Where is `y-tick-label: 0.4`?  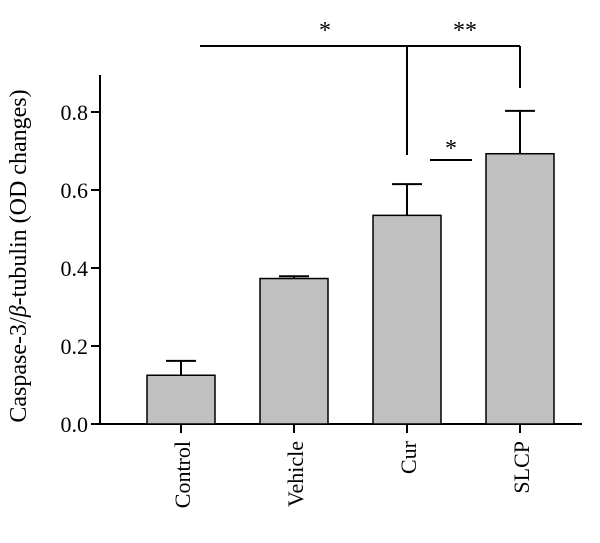
y-tick-label: 0.4 is located at coordinates (75, 268).